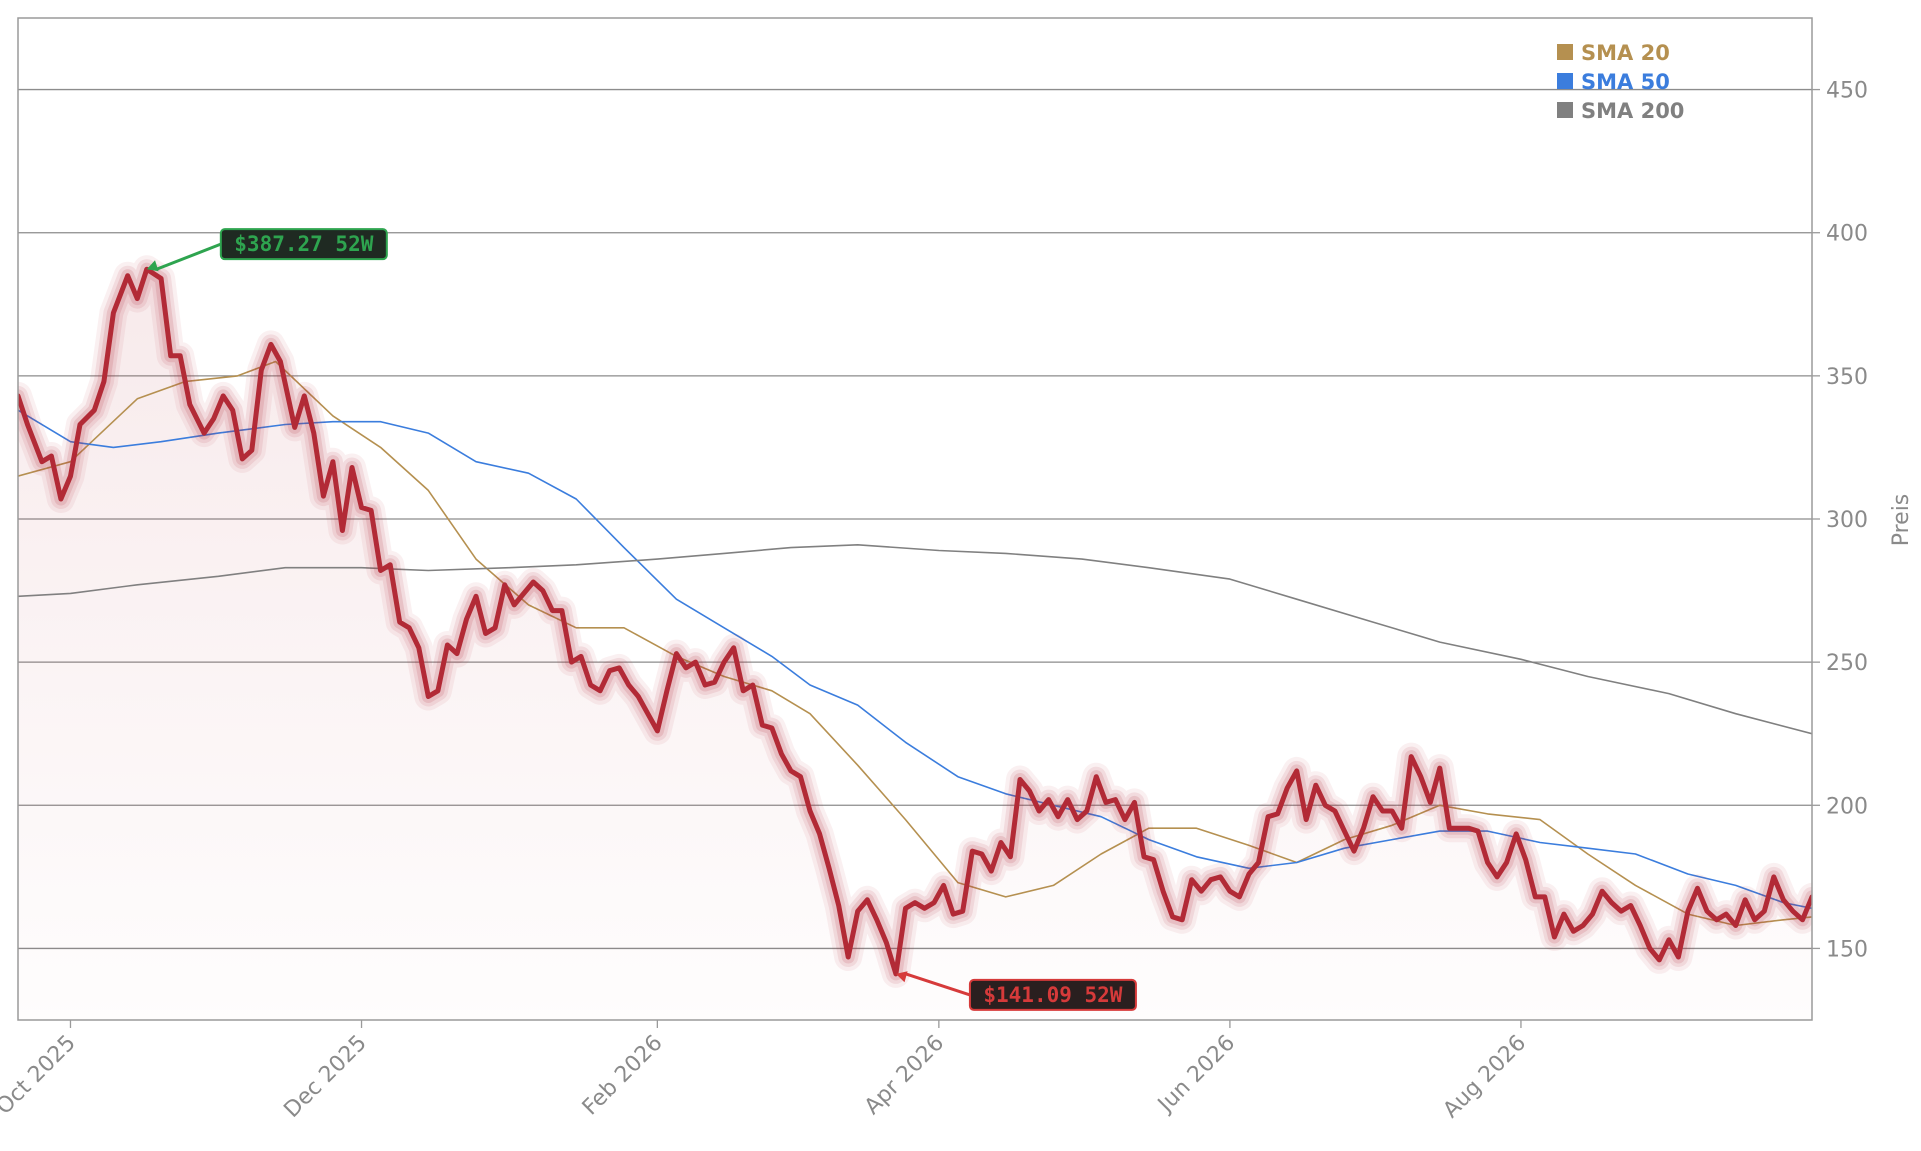 The width and height of the screenshot is (1921, 1151). What do you see at coordinates (1625, 82) in the screenshot?
I see `sma-50-legend-label: SMA 50` at bounding box center [1625, 82].